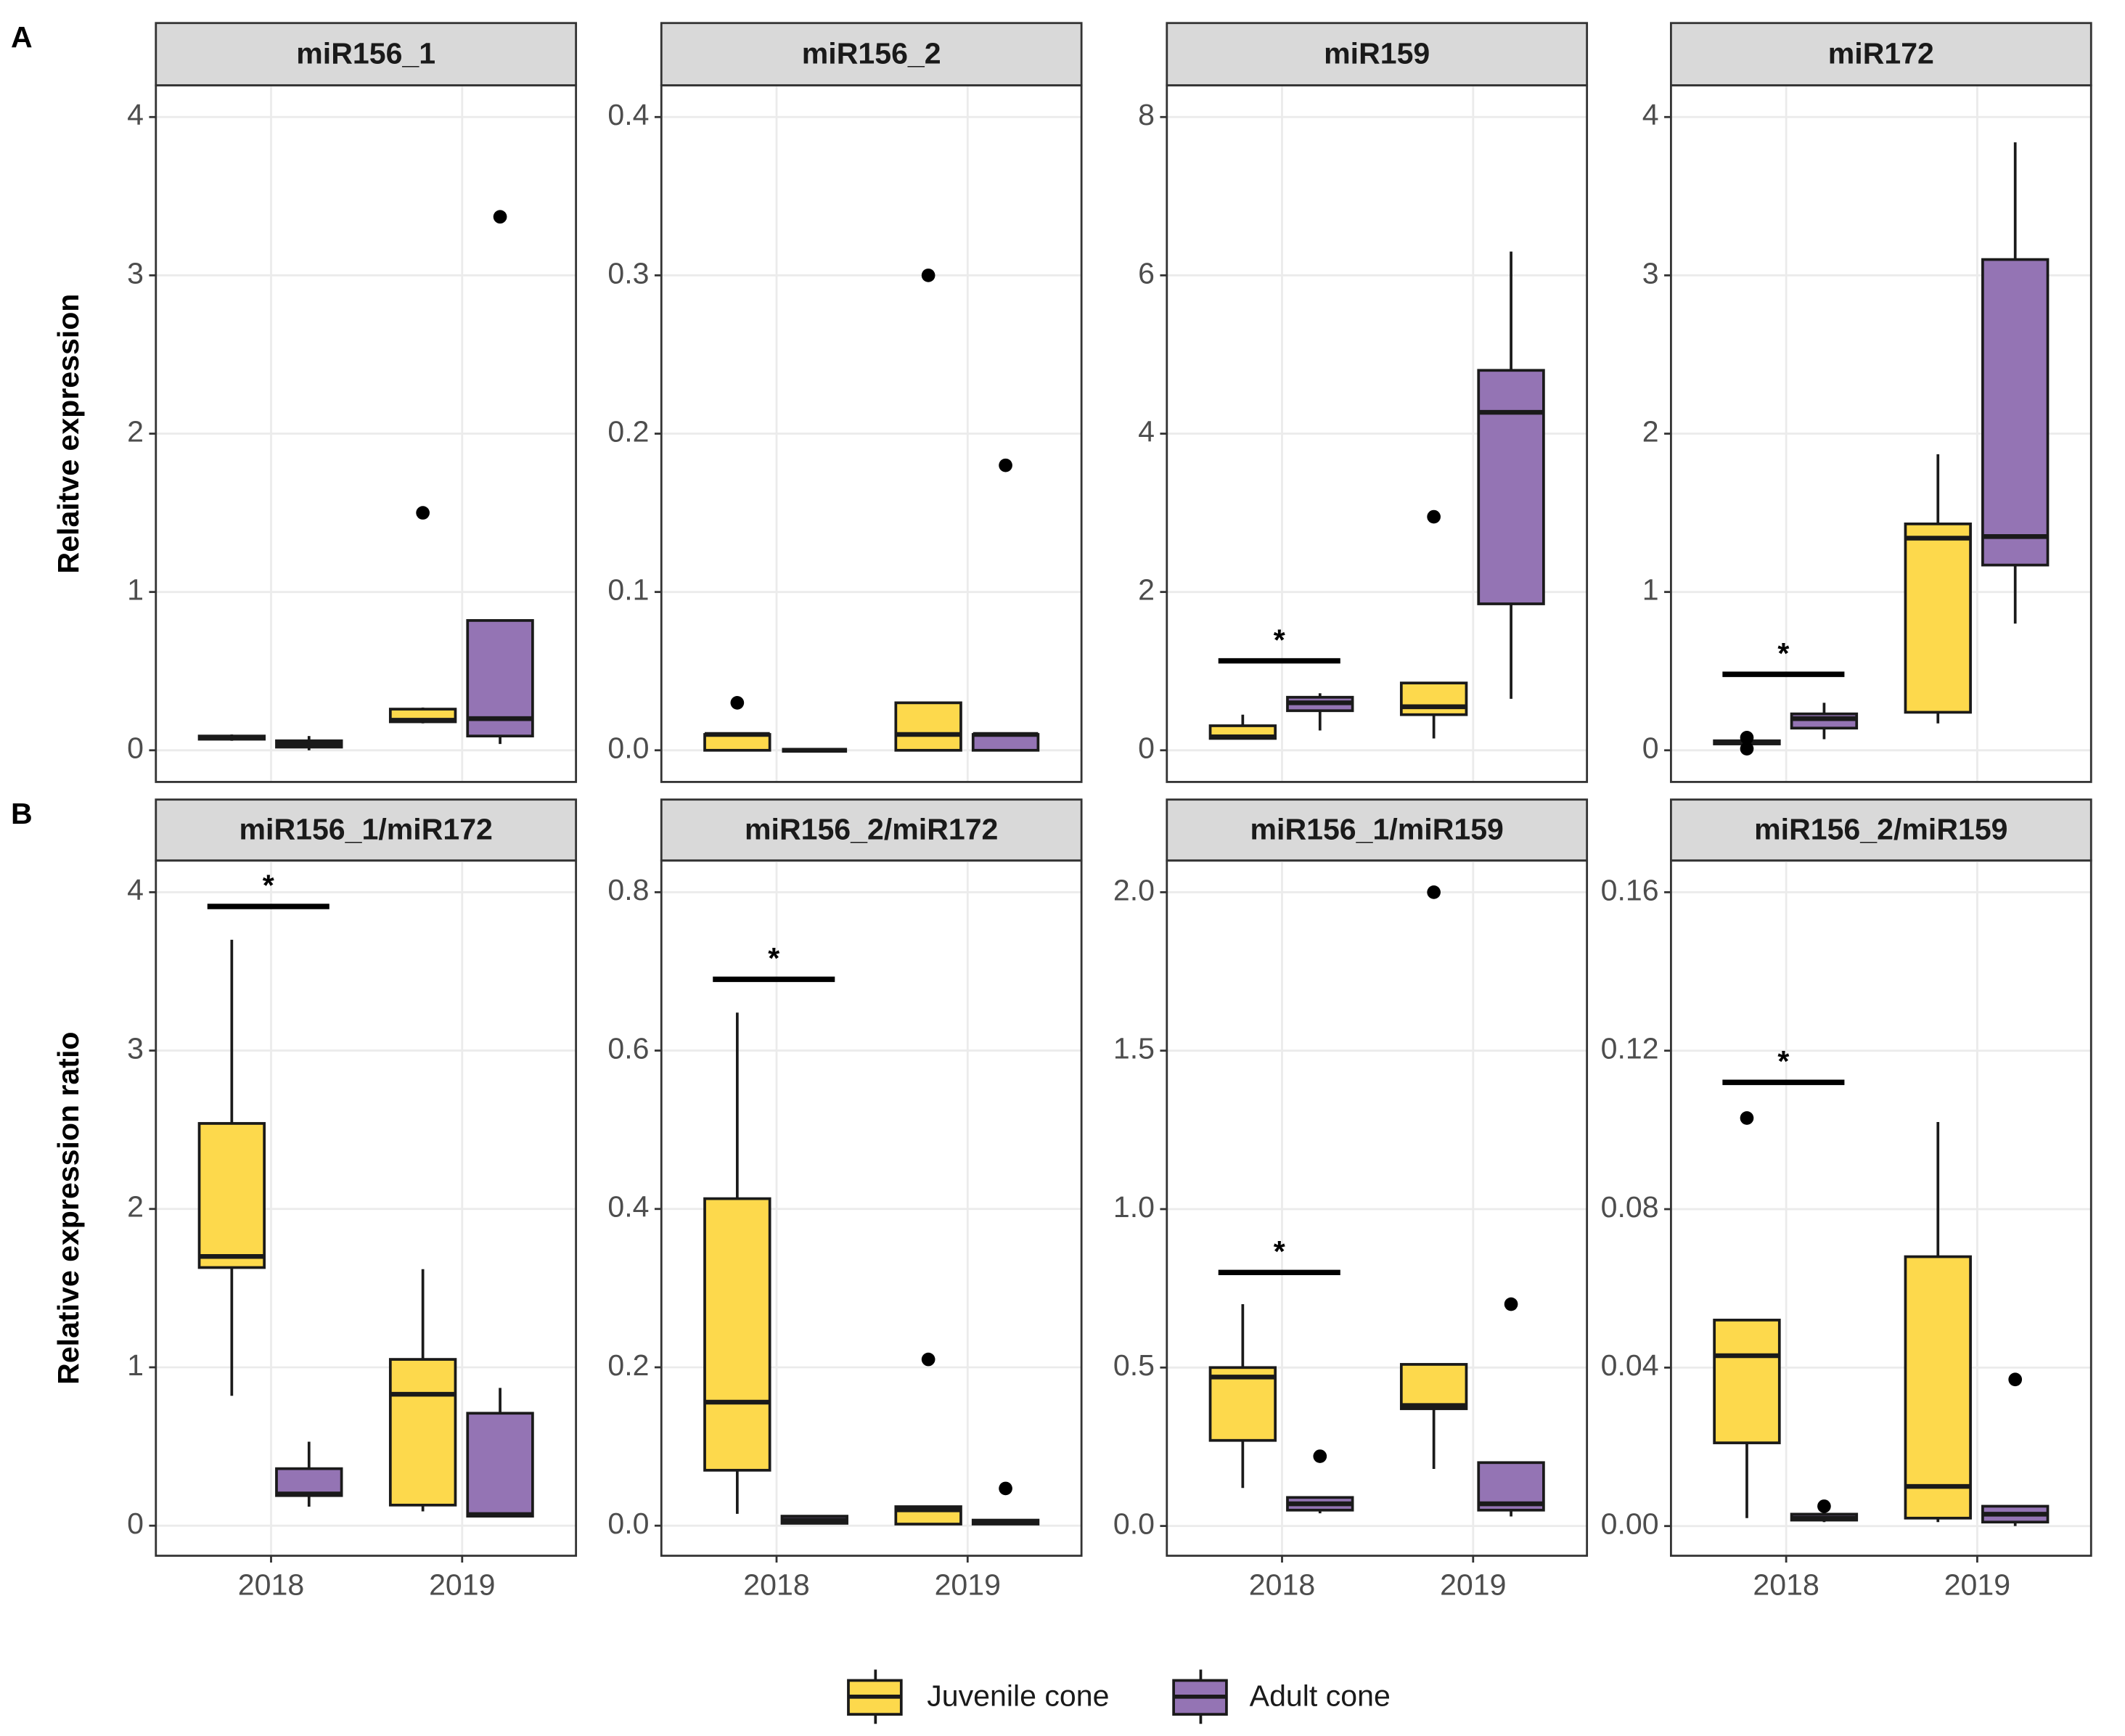  Describe the element at coordinates (68, 1208) in the screenshot. I see `y-axis-label: Relative expression ratio` at that location.